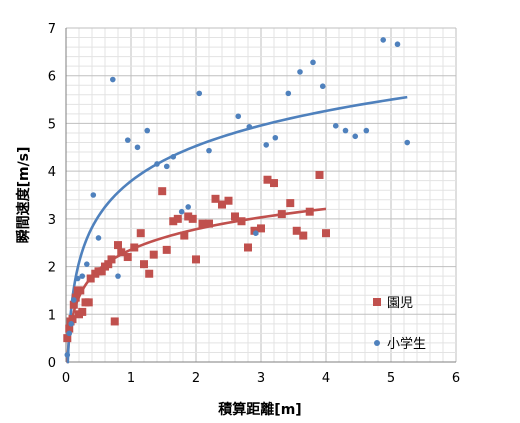 This screenshot has height=423, width=520. What do you see at coordinates (196, 378) in the screenshot?
I see `x-tick-label: 2` at bounding box center [196, 378].